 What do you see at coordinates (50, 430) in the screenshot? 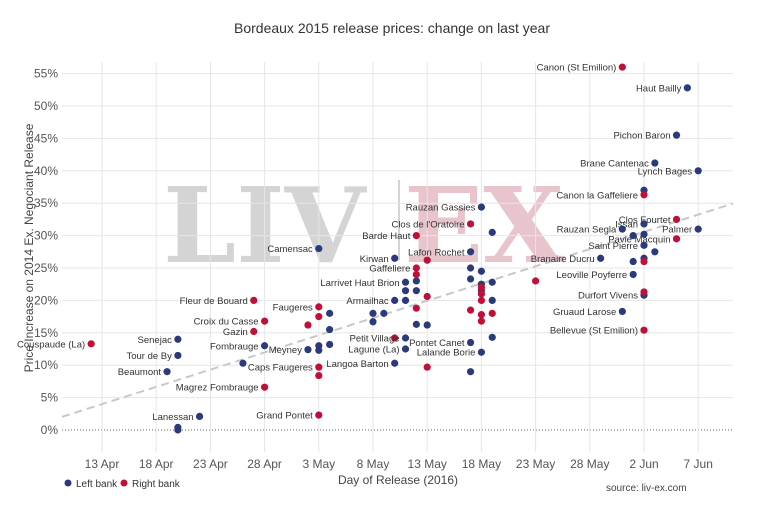
I see `y-tick-label: 0%` at bounding box center [50, 430].